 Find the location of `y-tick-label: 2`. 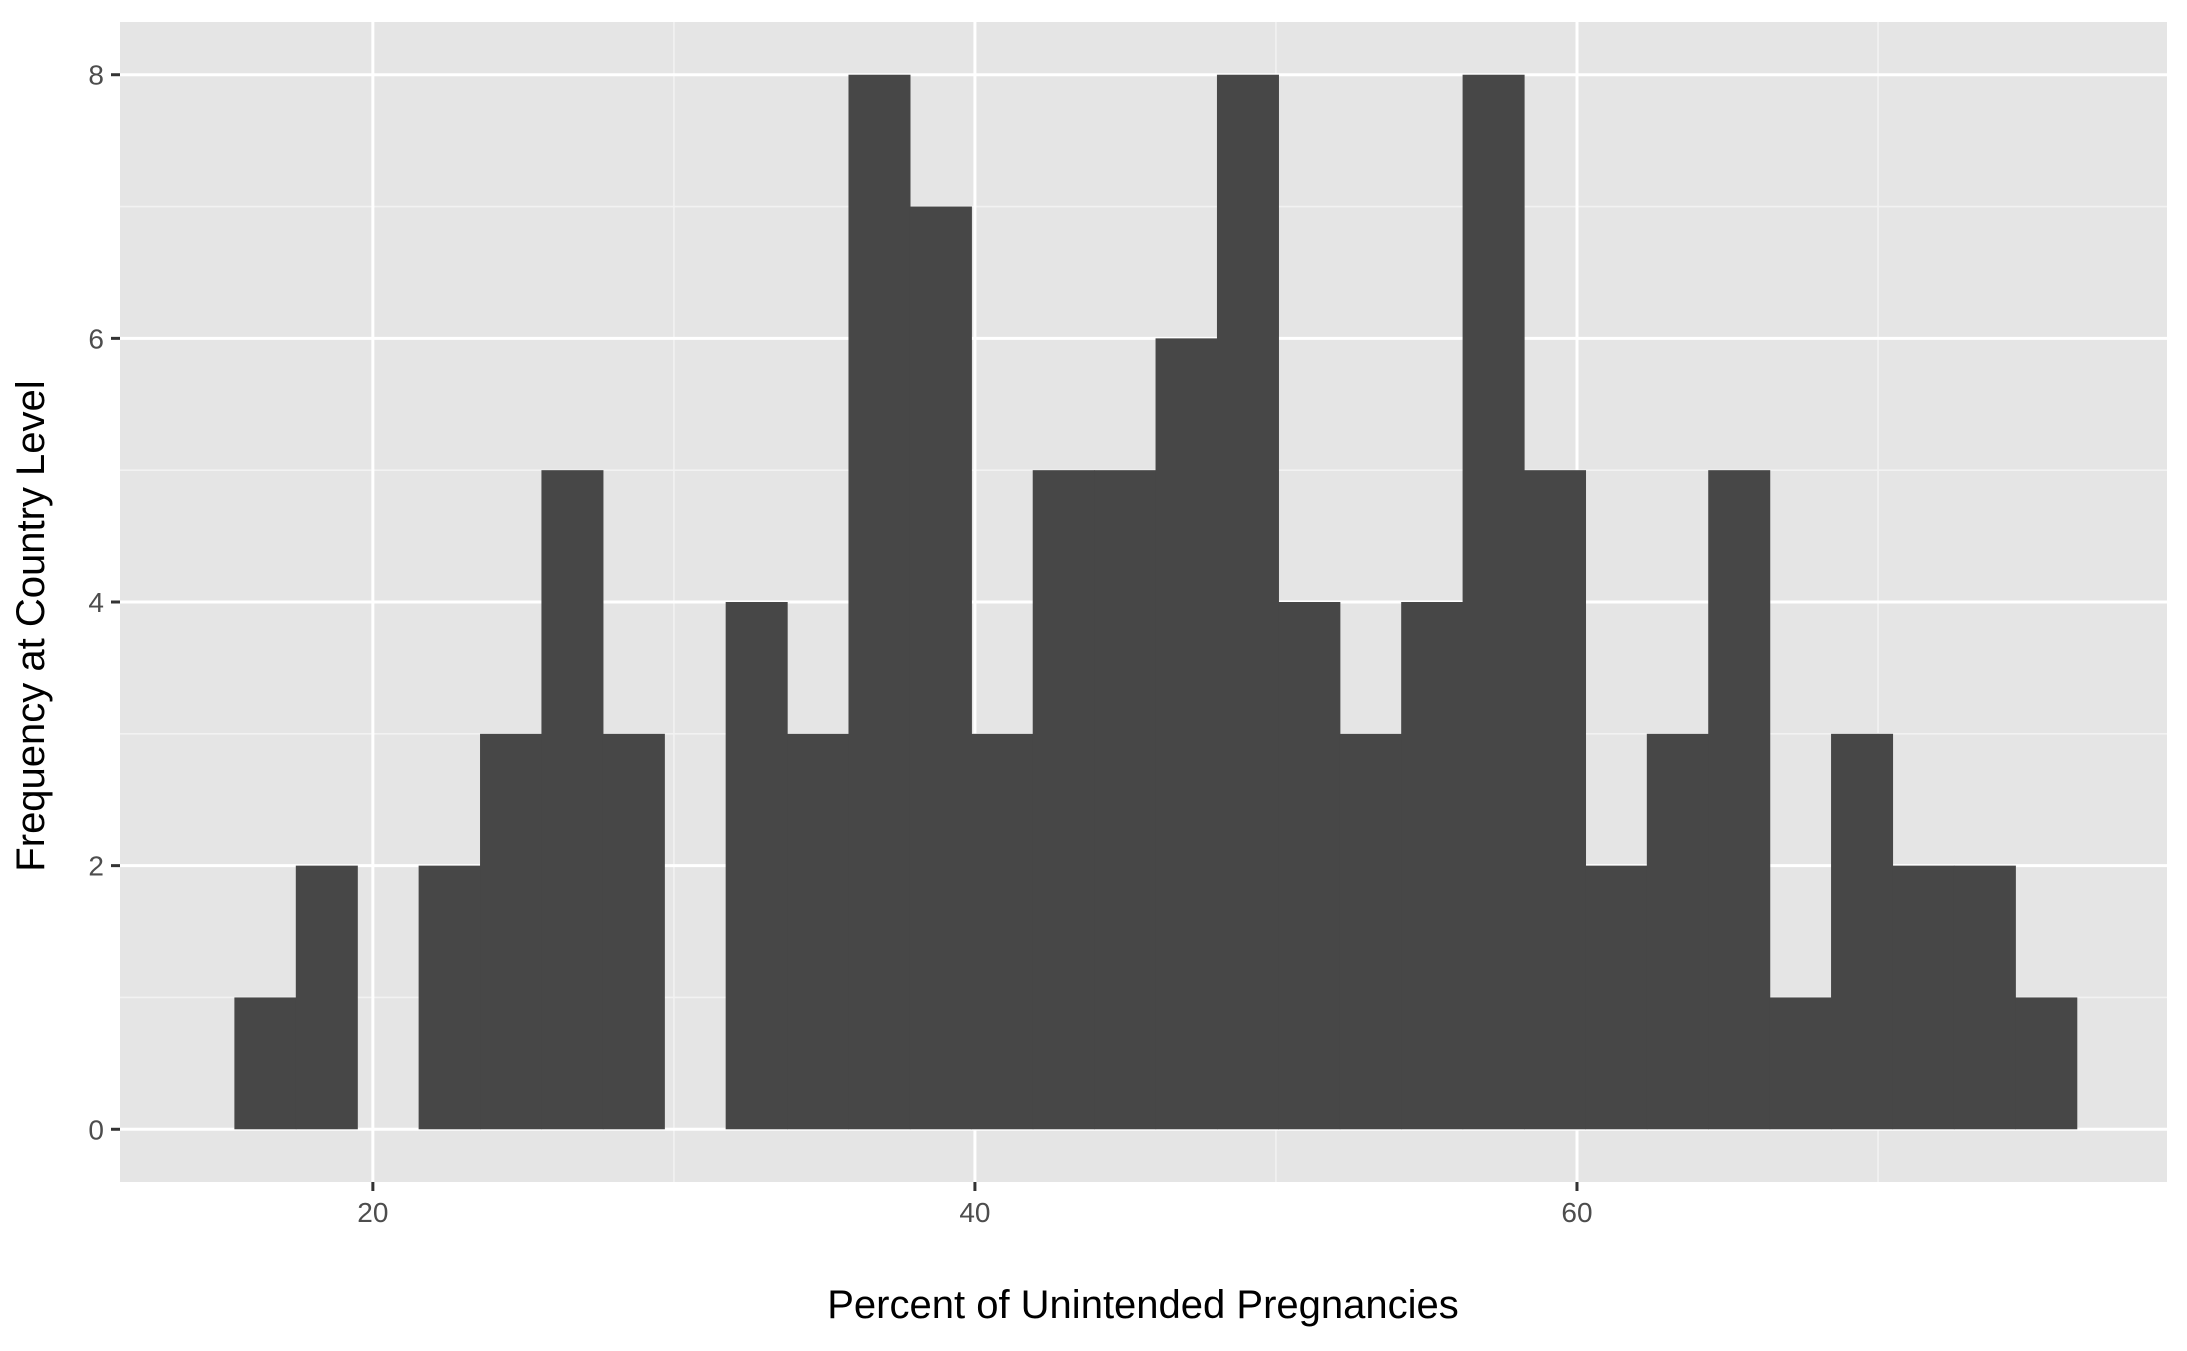

y-tick-label: 2 is located at coordinates (96, 866).